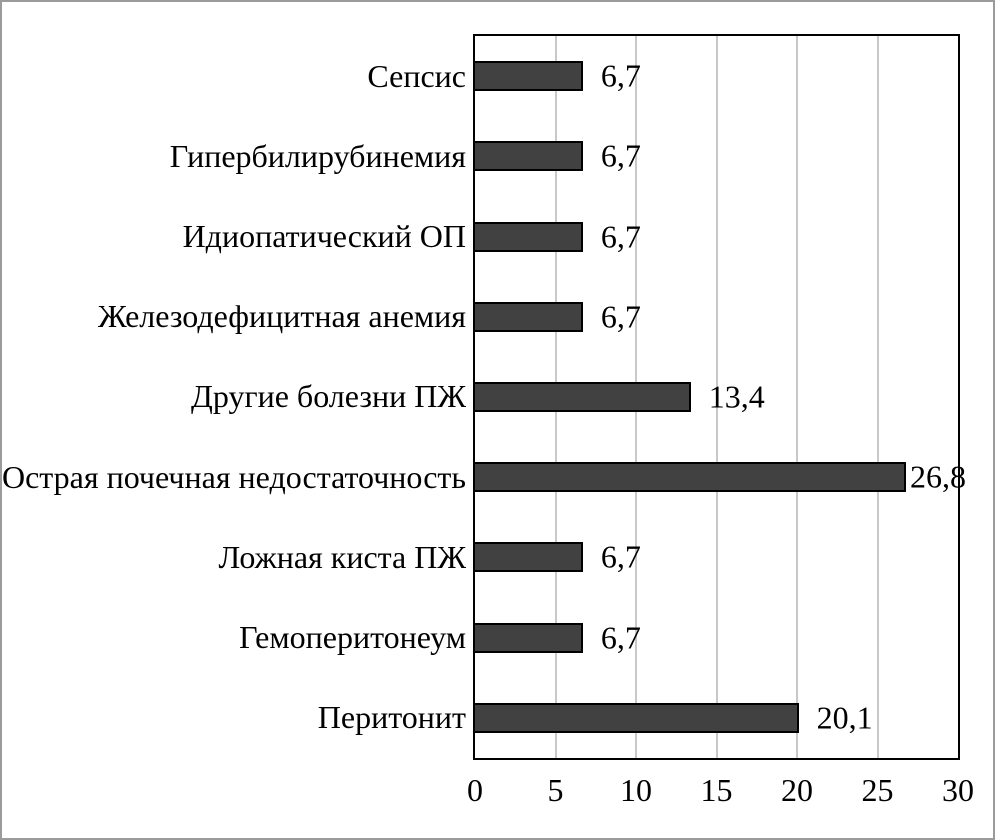 The height and width of the screenshot is (840, 995). What do you see at coordinates (938, 476) in the screenshot?
I see `bar-value-label: 26,8` at bounding box center [938, 476].